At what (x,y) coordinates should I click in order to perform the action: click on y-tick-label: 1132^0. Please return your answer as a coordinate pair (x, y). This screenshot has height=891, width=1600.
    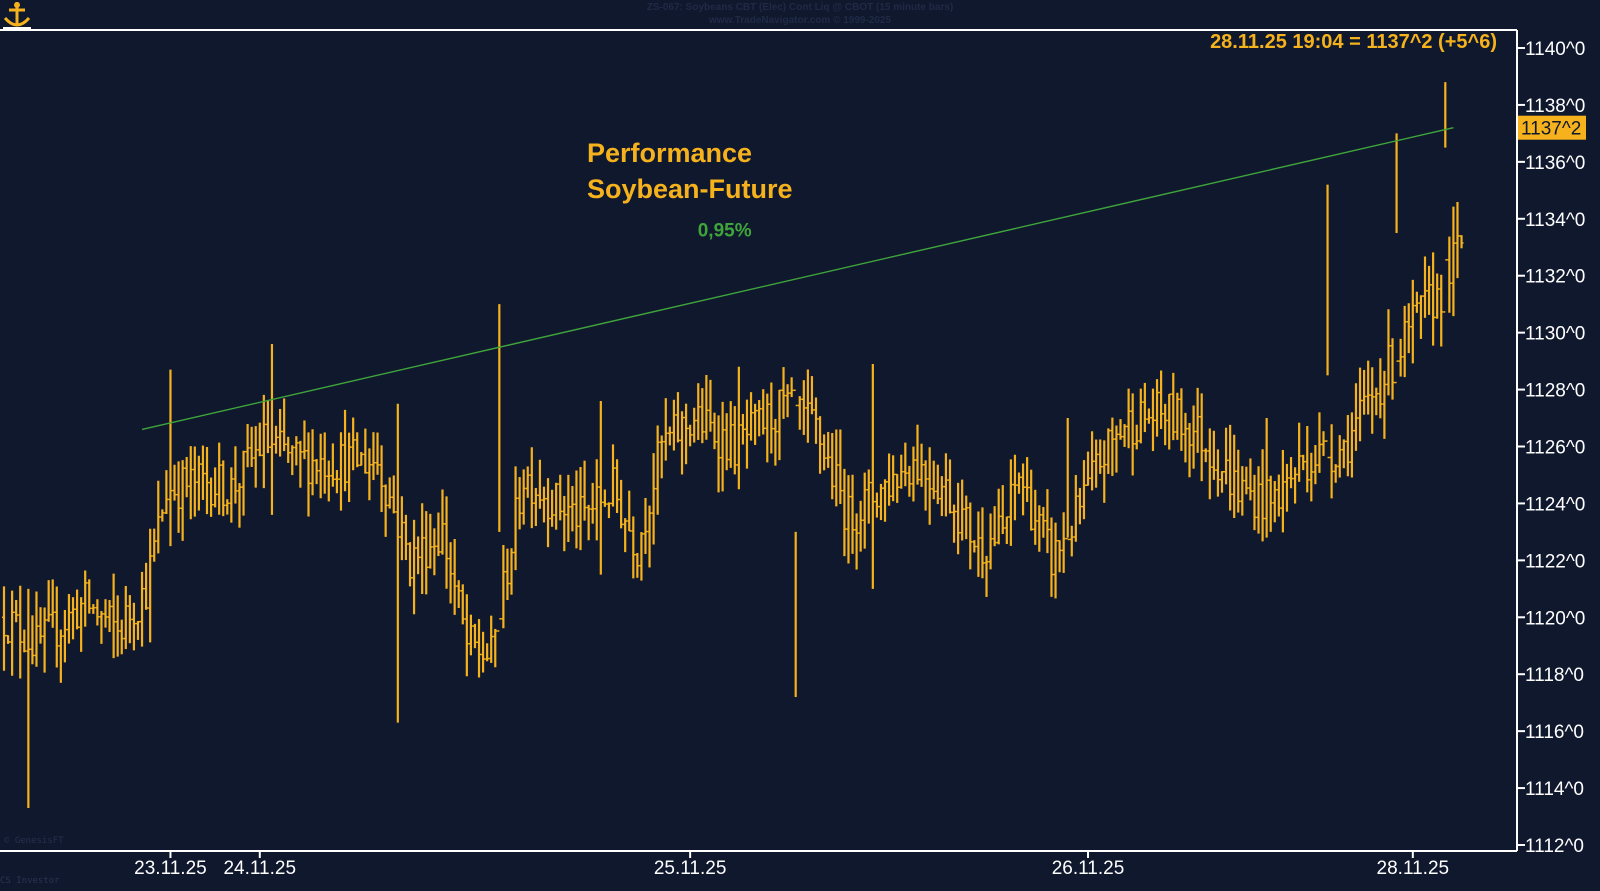
    Looking at the image, I should click on (1555, 277).